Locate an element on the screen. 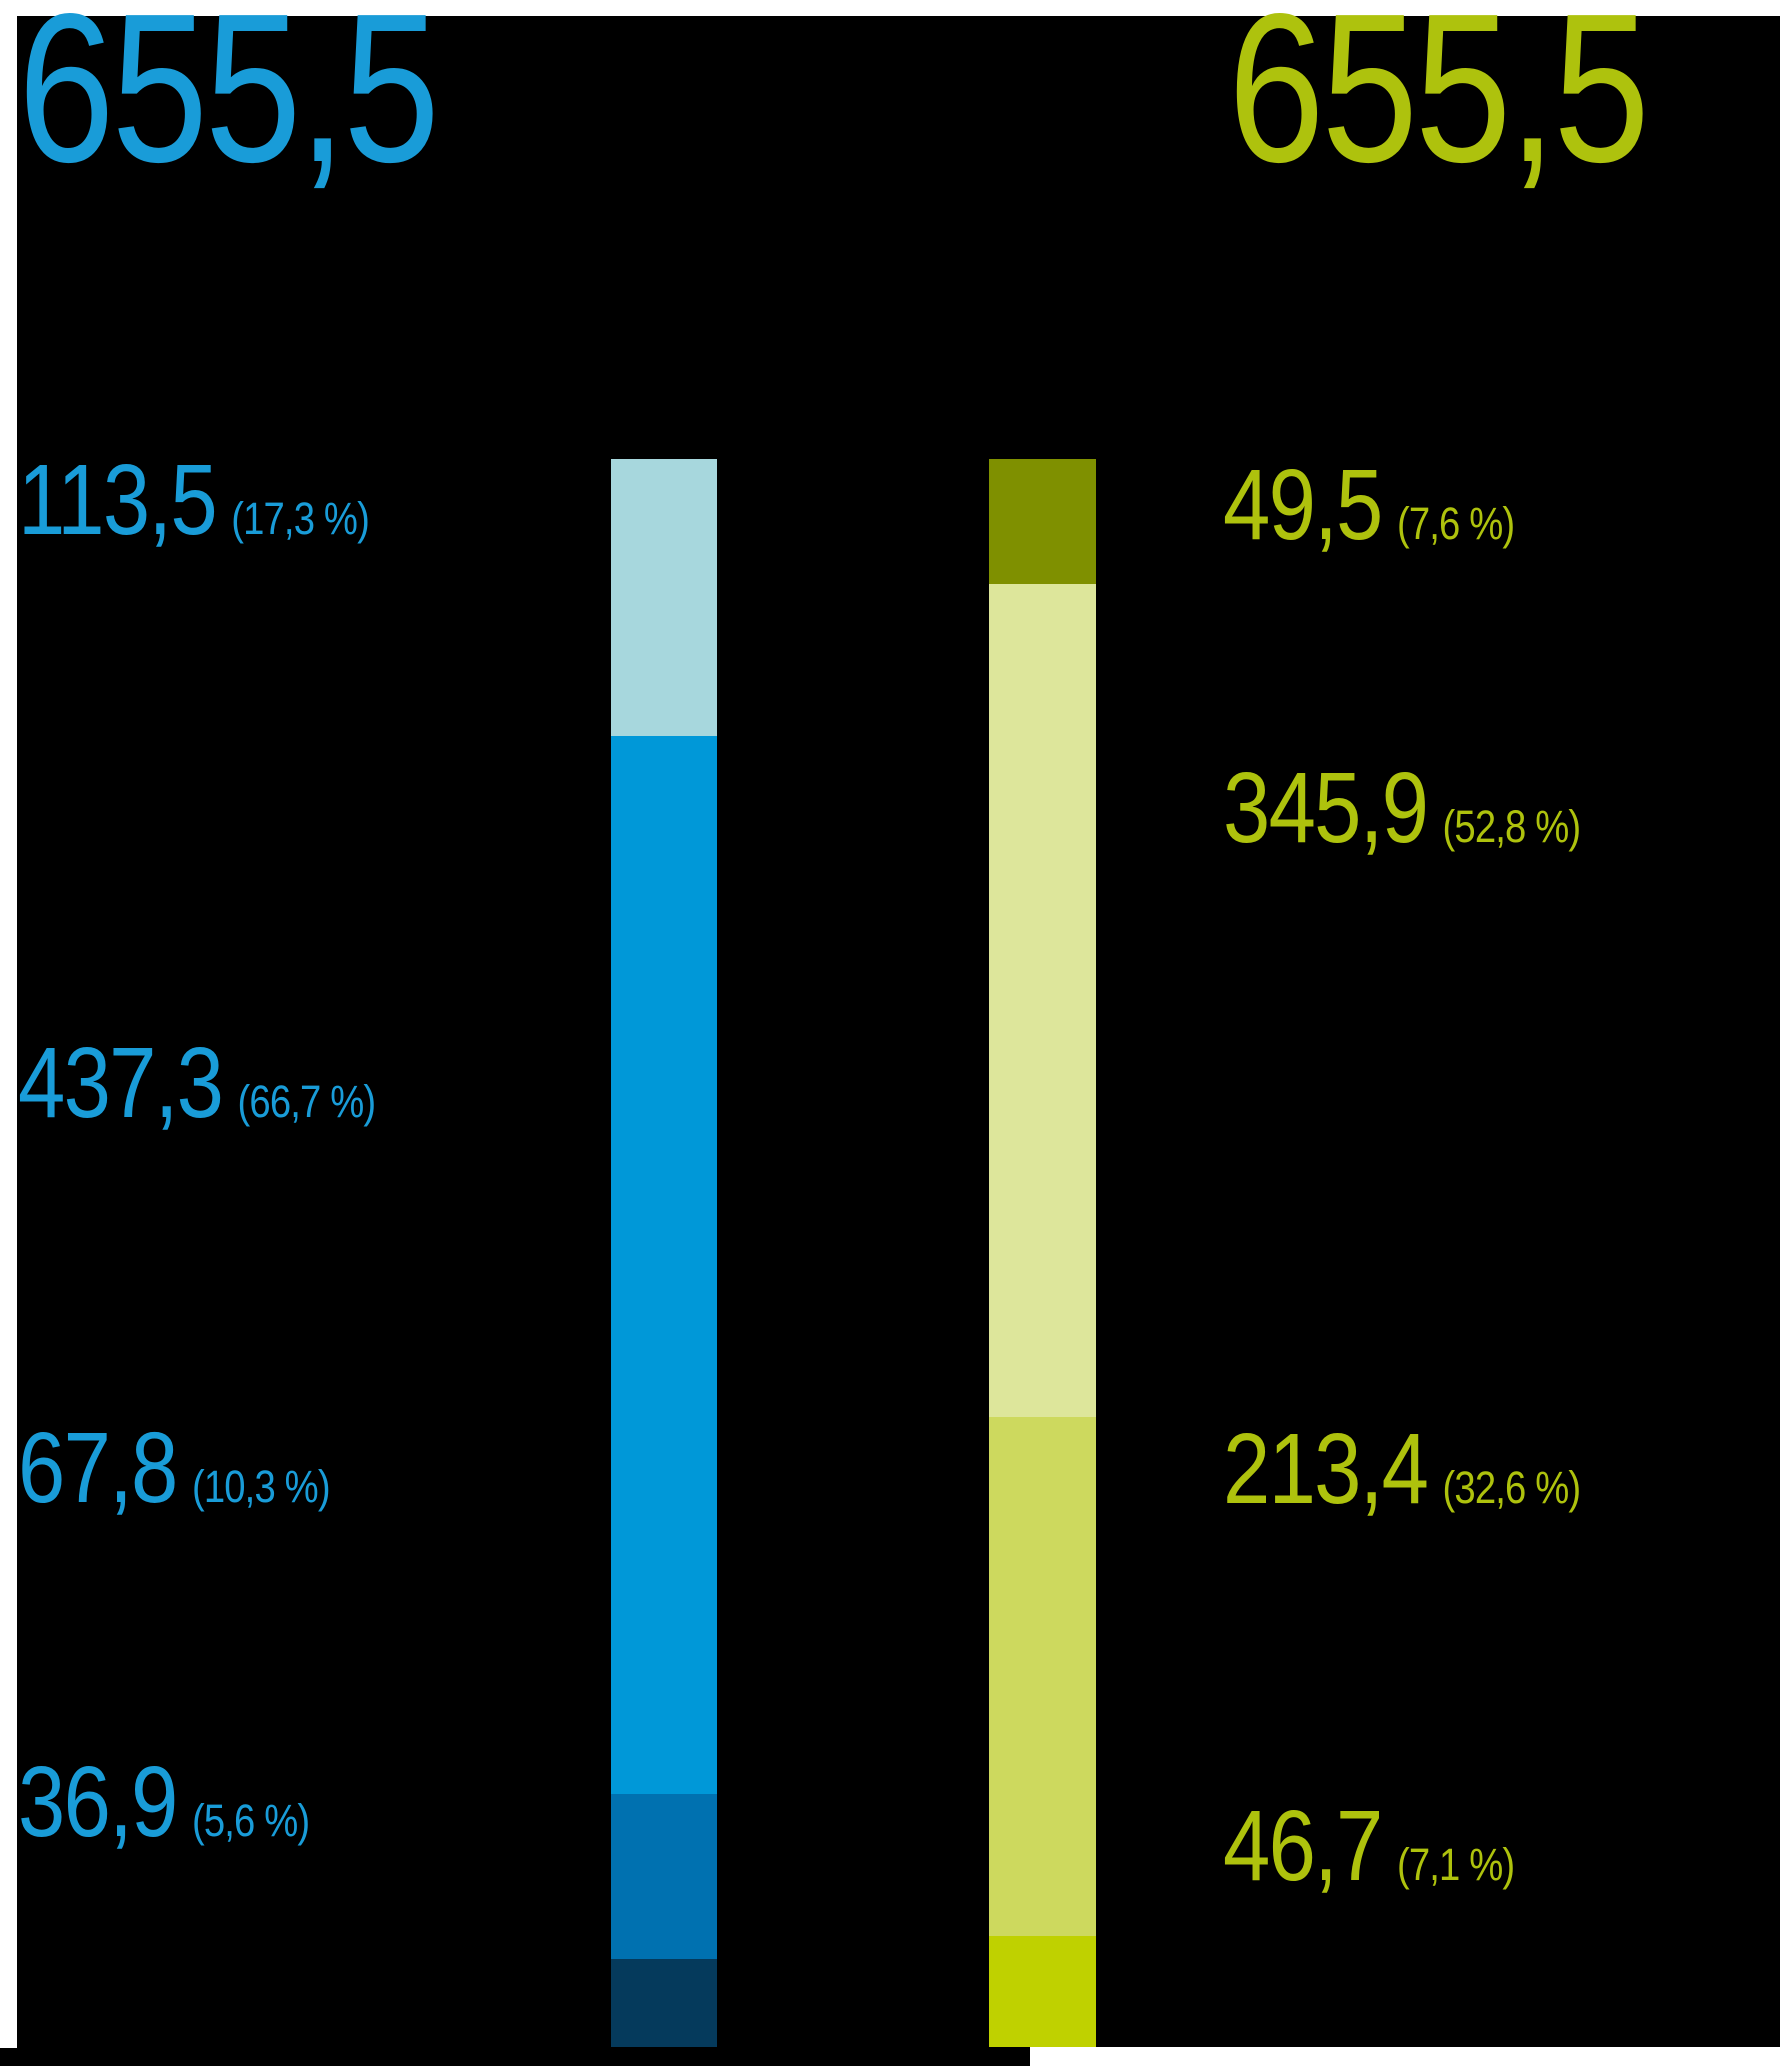 The width and height of the screenshot is (1780, 2066). segment-value: 46,7 is located at coordinates (1303, 1846).